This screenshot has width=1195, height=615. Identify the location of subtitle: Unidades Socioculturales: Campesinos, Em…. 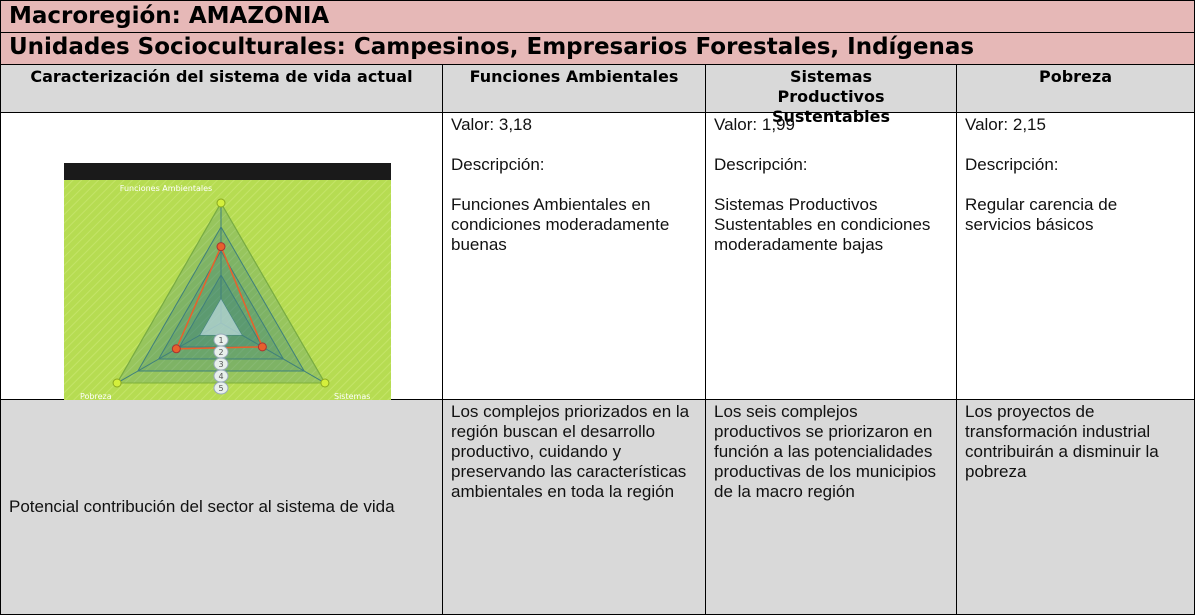
(597, 49).